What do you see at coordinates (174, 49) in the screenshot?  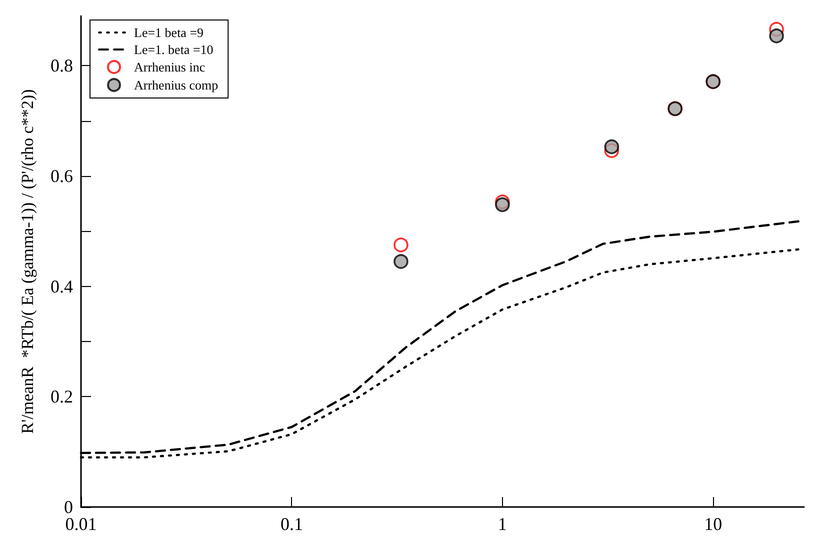 I see `legend-label: Le=1. beta =10` at bounding box center [174, 49].